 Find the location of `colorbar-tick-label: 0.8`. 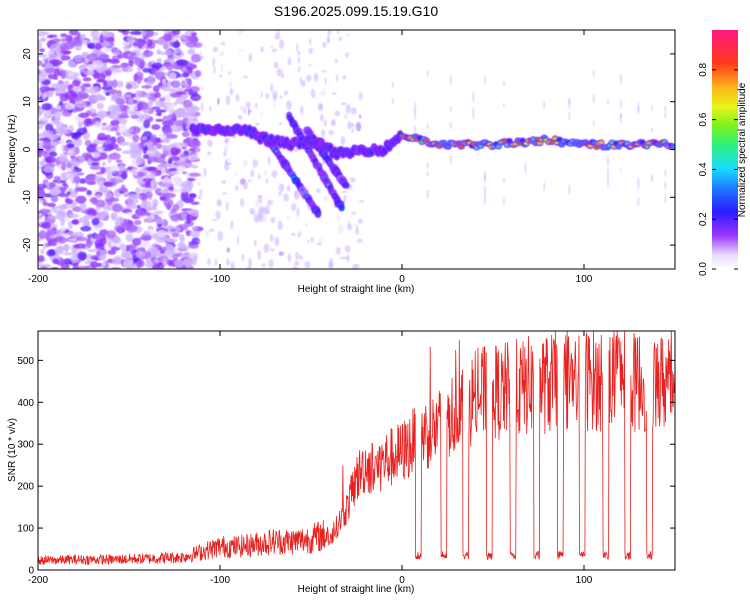

colorbar-tick-label: 0.8 is located at coordinates (703, 69).